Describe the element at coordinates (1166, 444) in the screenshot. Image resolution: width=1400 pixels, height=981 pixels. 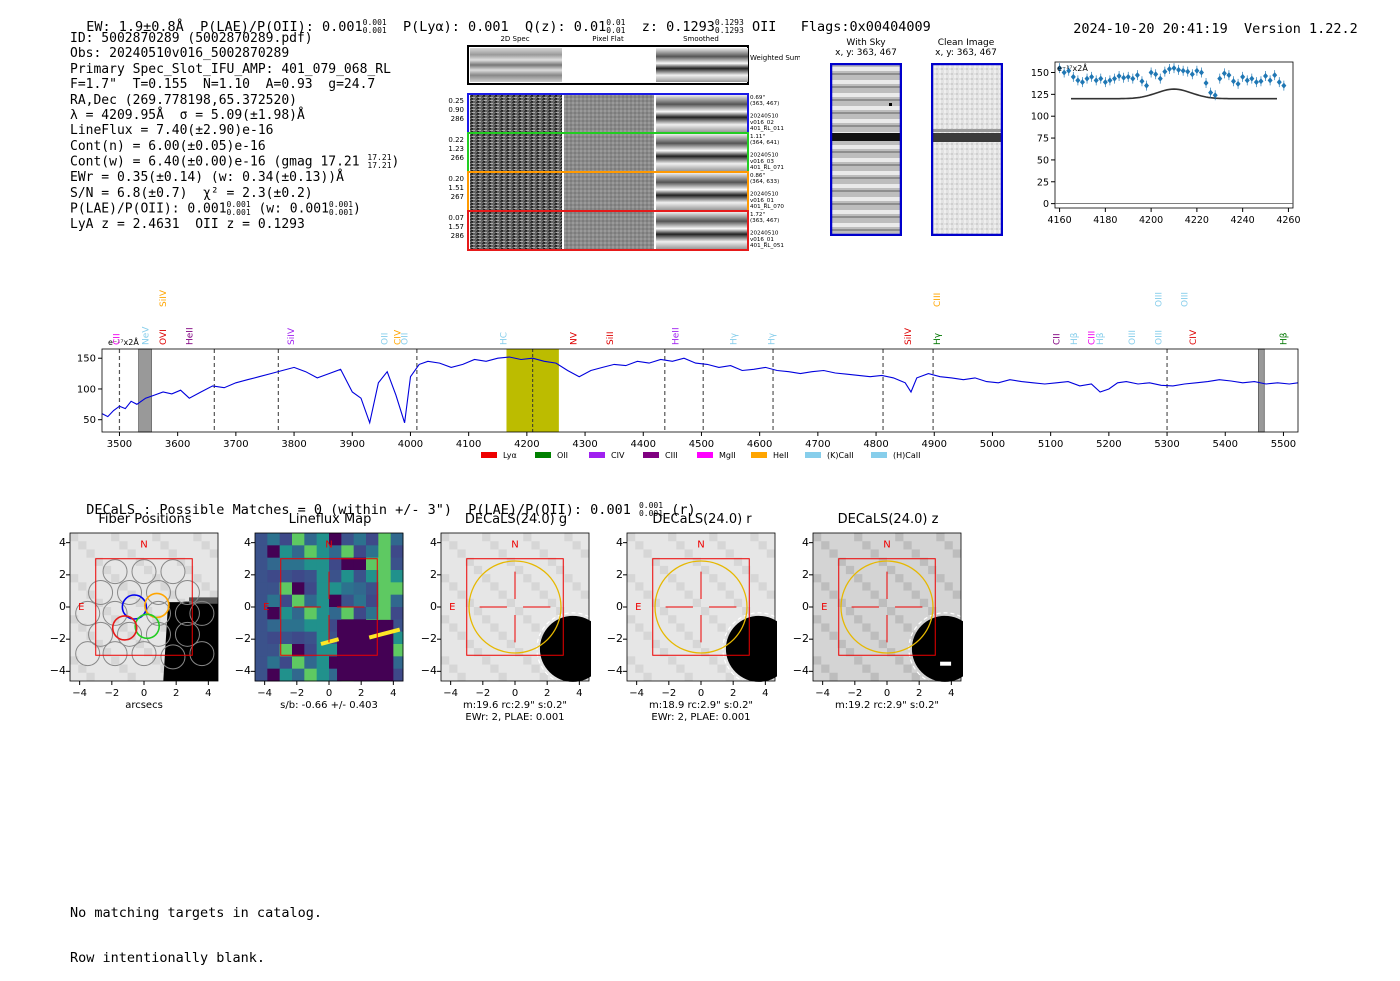
I see `spectrum-xtick-label: 5300` at that location.